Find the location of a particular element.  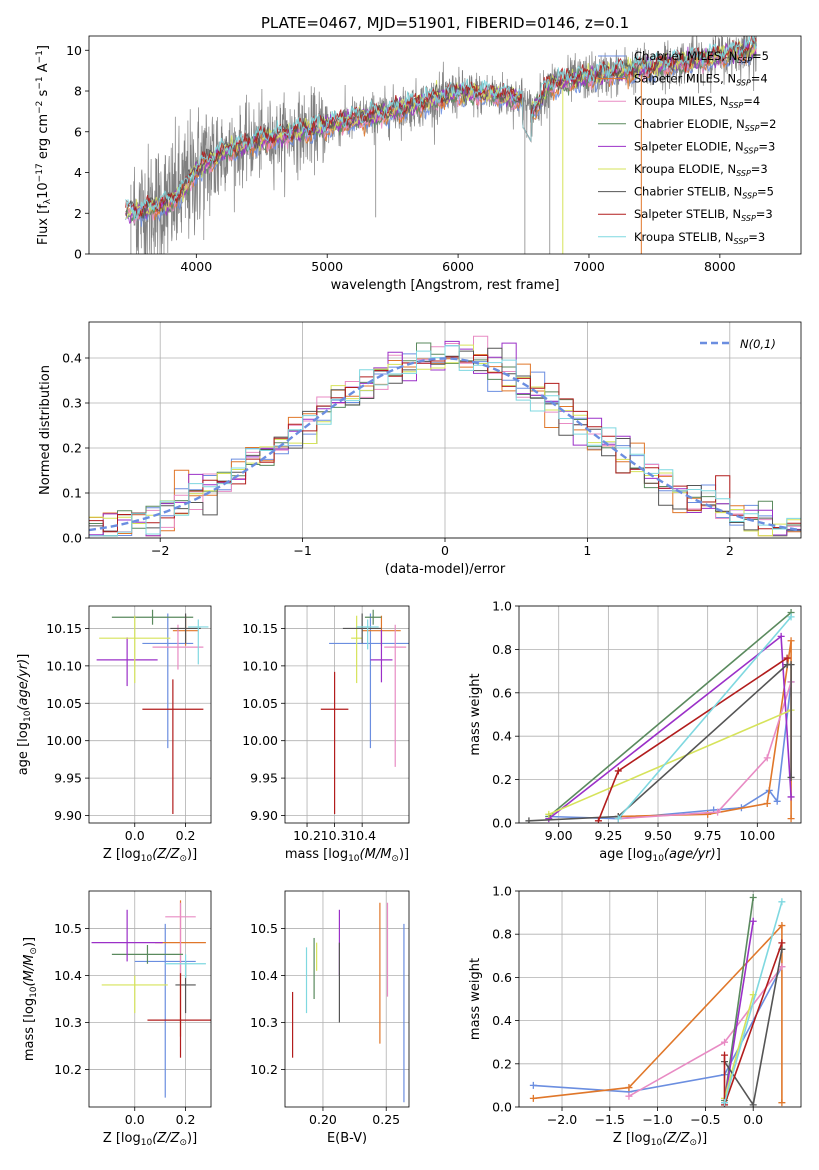

label-part: ⊙ is located at coordinates (395, 859).